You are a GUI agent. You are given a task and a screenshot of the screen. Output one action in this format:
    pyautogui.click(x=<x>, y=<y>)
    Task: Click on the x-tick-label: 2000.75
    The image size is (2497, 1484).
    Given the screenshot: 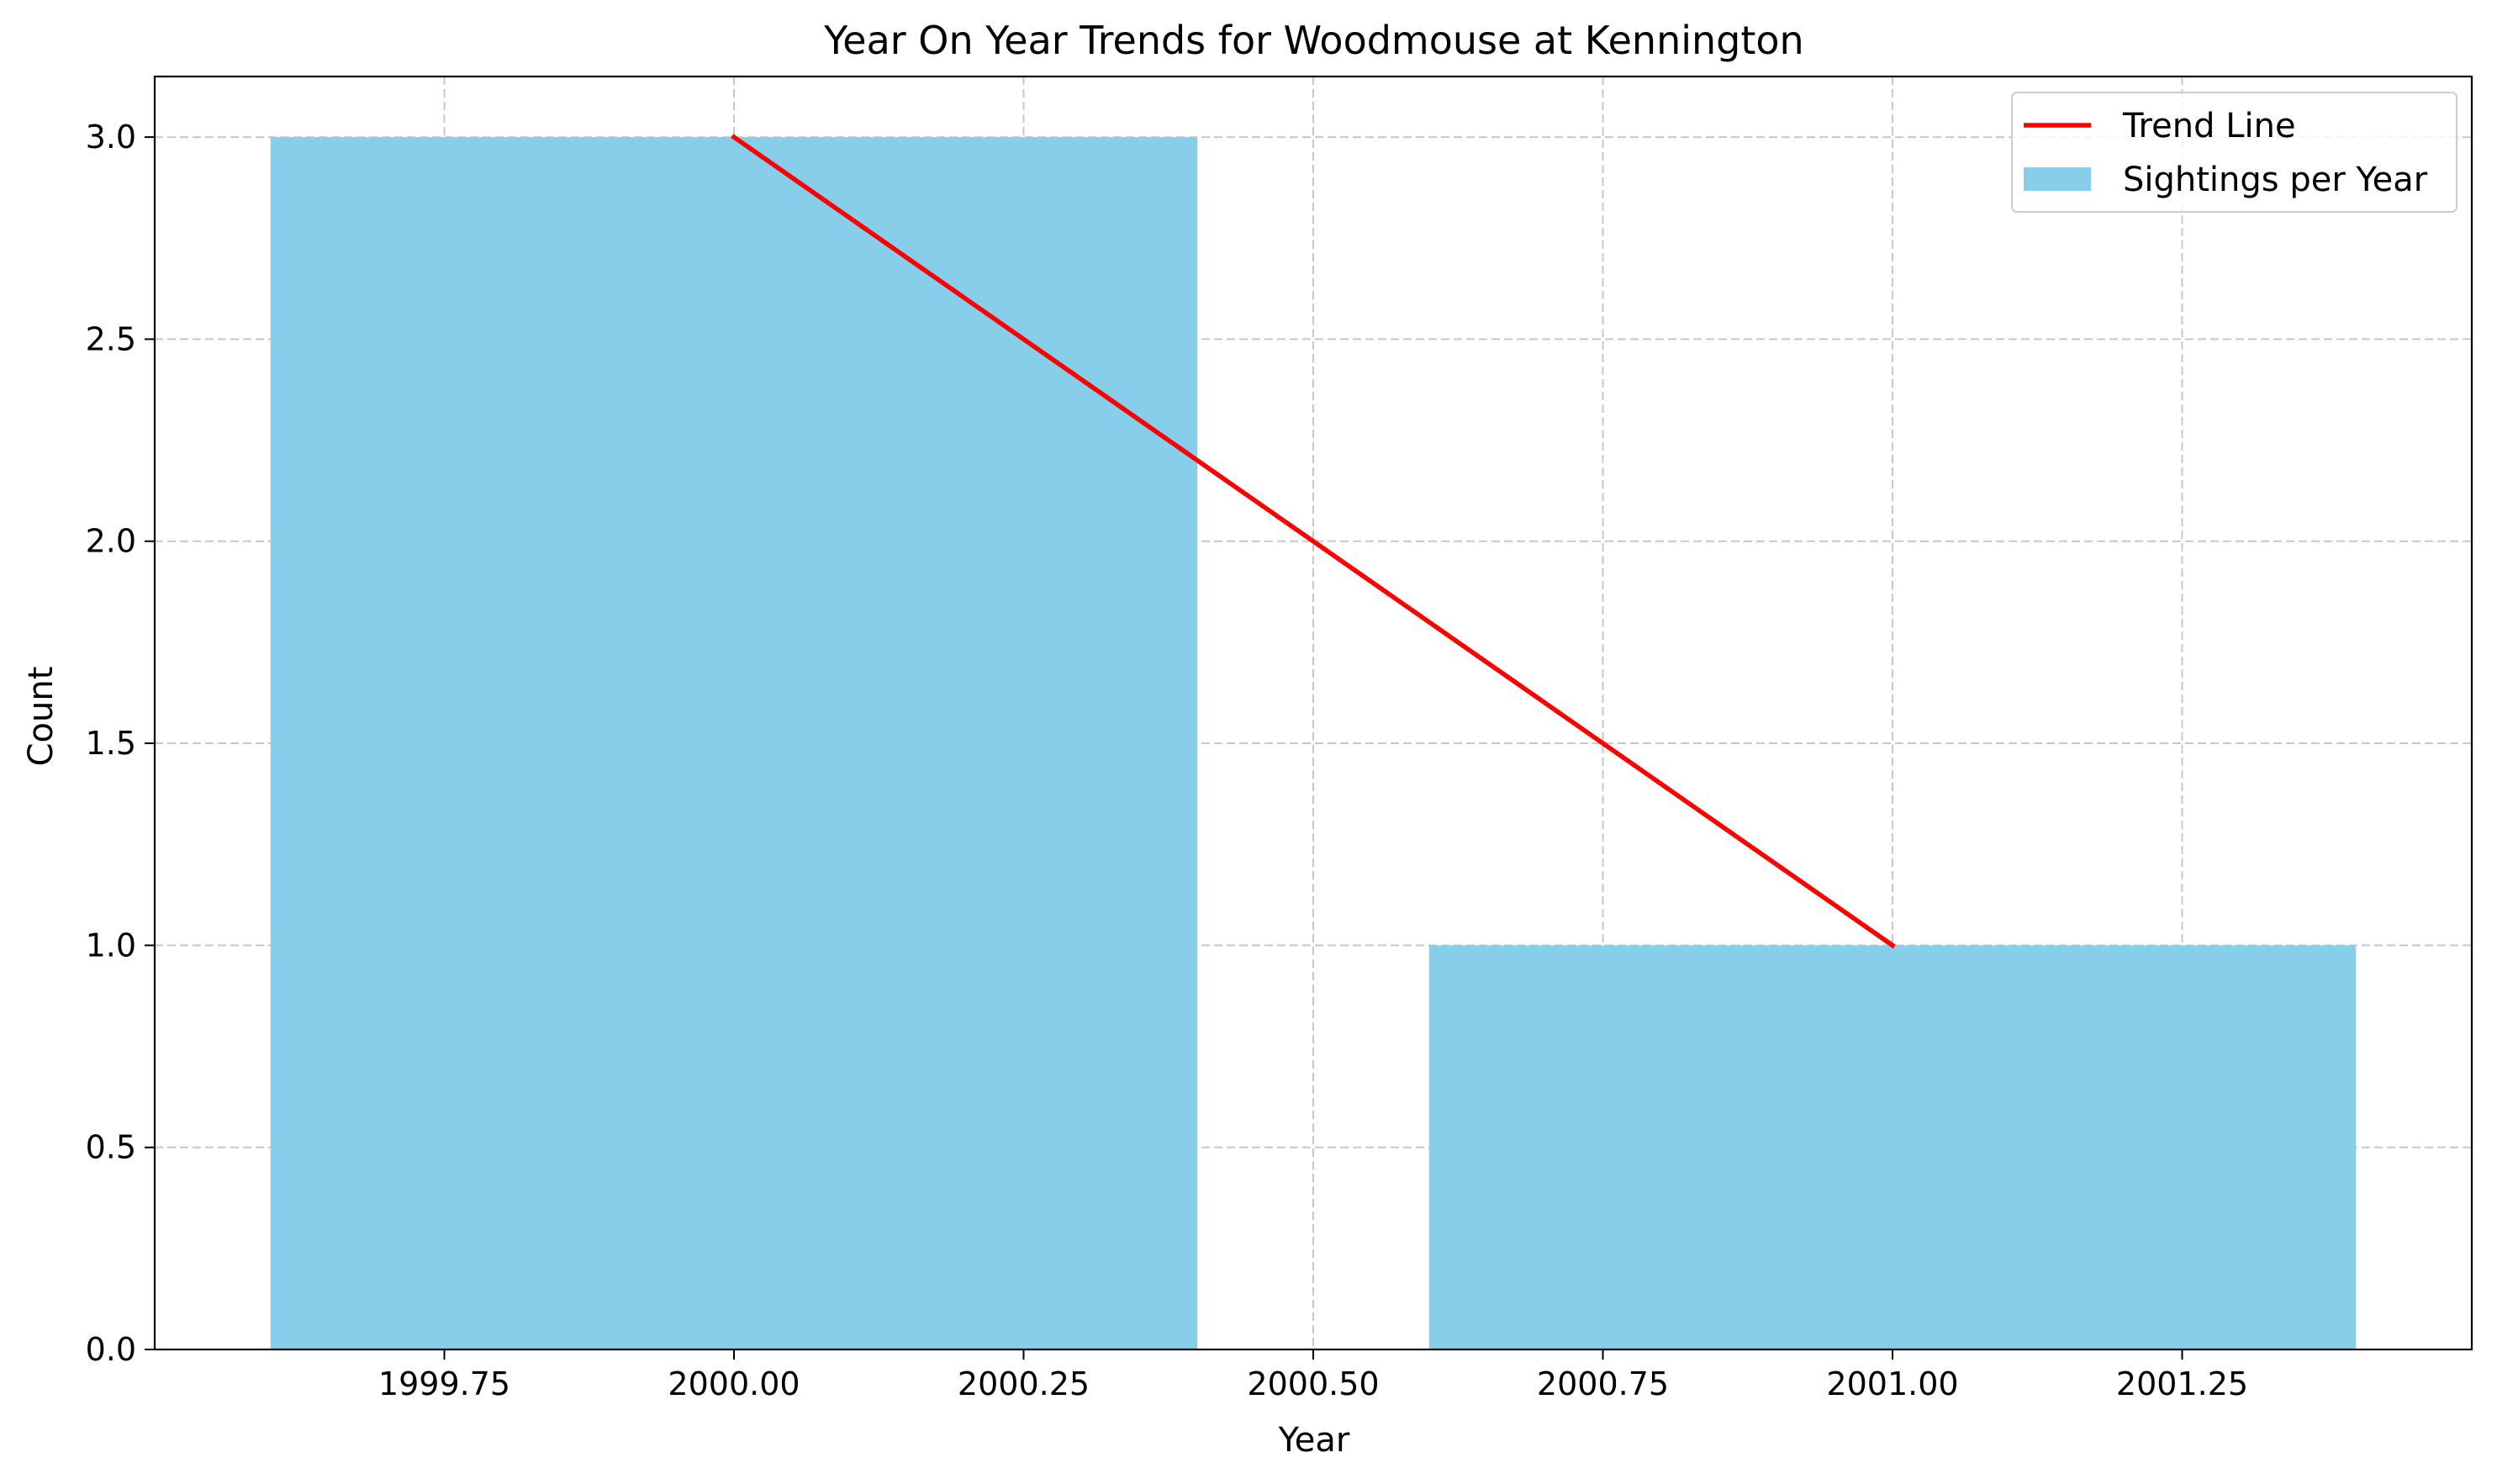 What is the action you would take?
    pyautogui.click(x=1603, y=1383)
    